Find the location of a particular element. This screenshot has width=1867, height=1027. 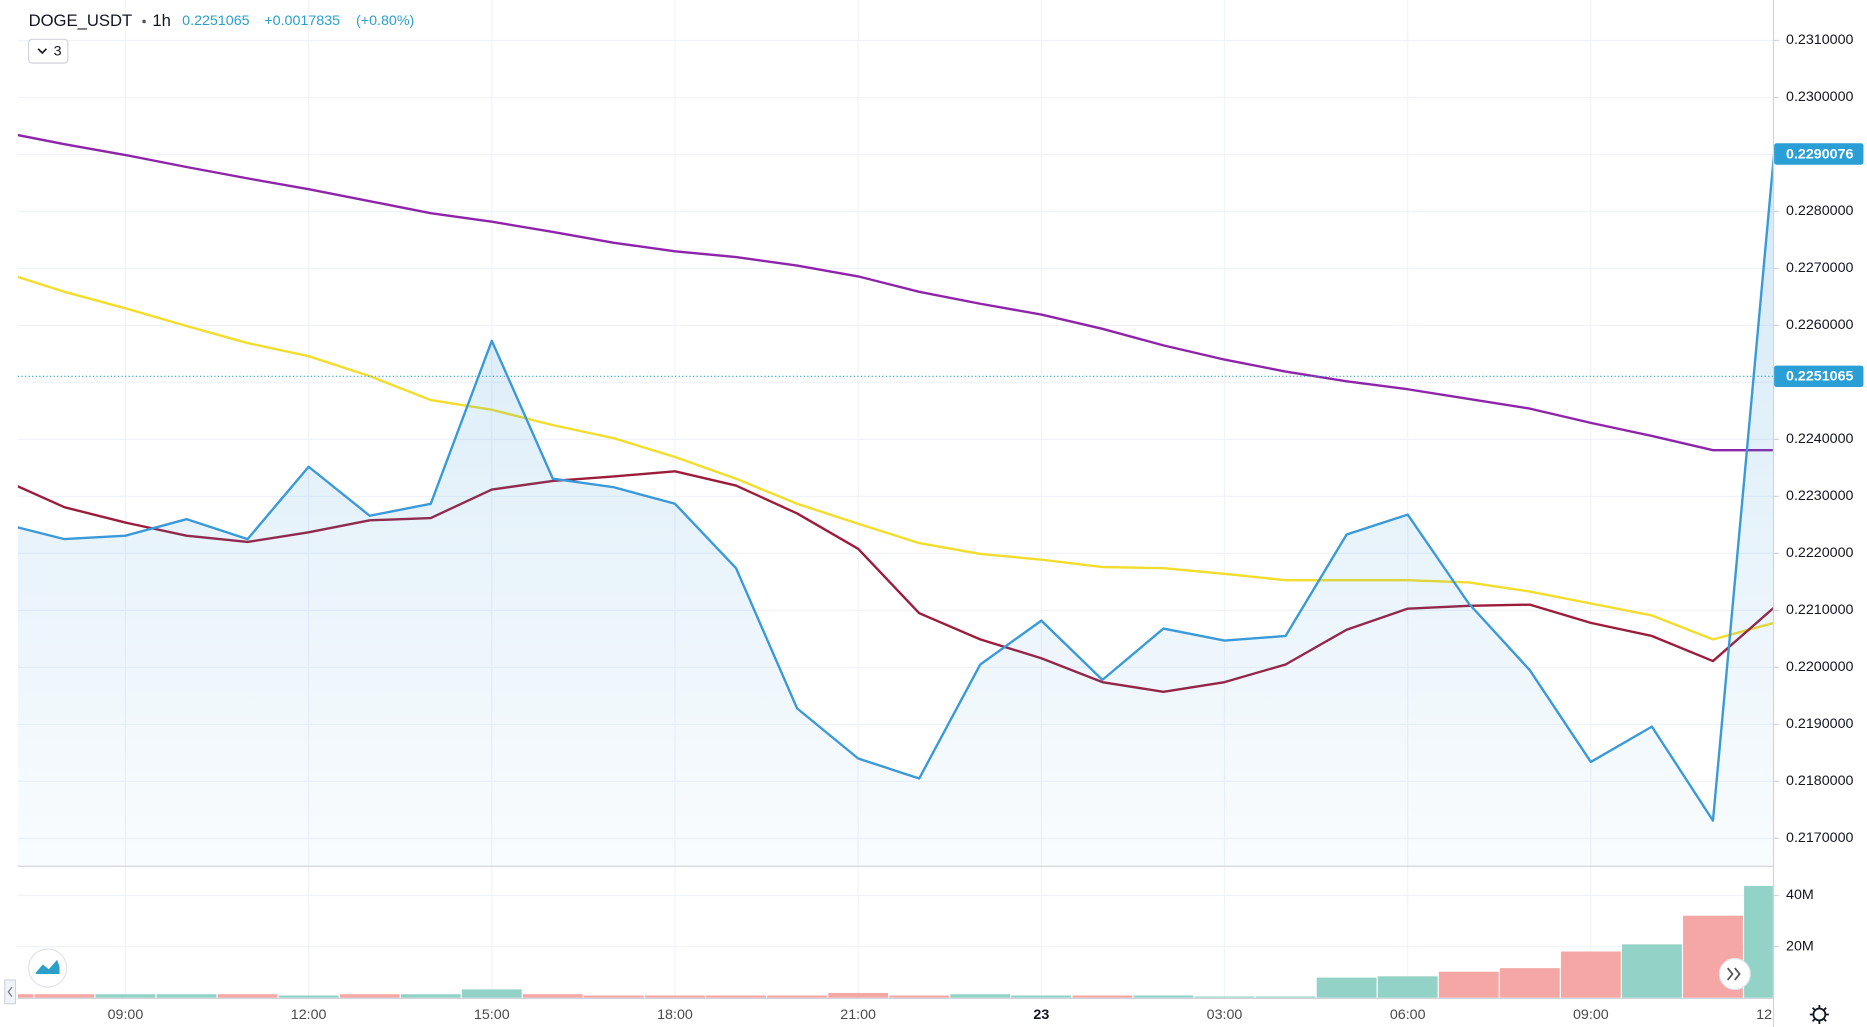

chart-style-circle is located at coordinates (47, 968).